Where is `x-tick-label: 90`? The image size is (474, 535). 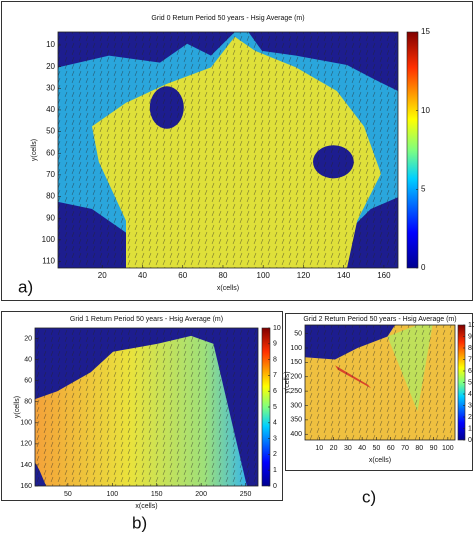 x-tick-label: 90 is located at coordinates (434, 448).